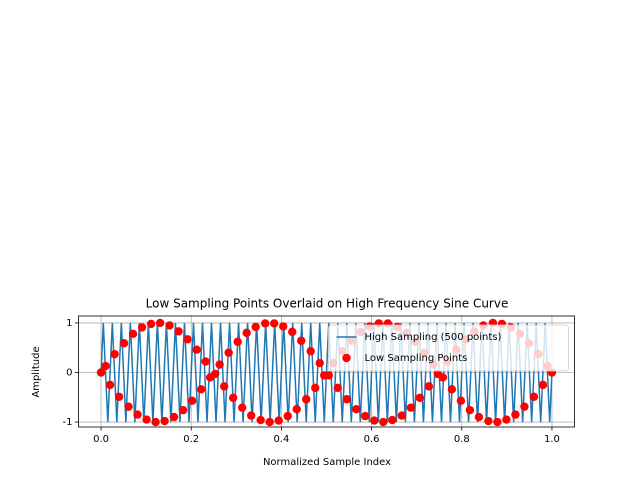  Describe the element at coordinates (69, 372) in the screenshot. I see `y-tick-label: 0` at that location.